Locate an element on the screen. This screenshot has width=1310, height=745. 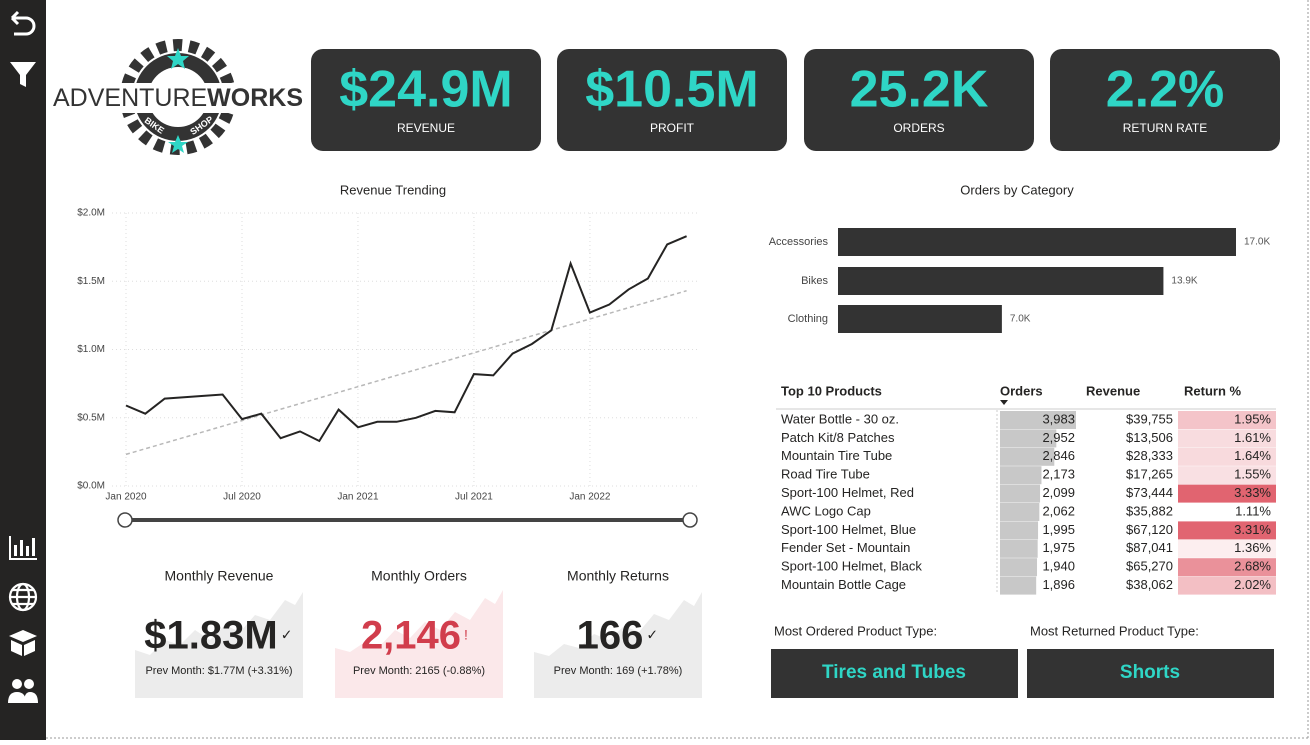
table-cell: 1.64% is located at coordinates (1252, 455).